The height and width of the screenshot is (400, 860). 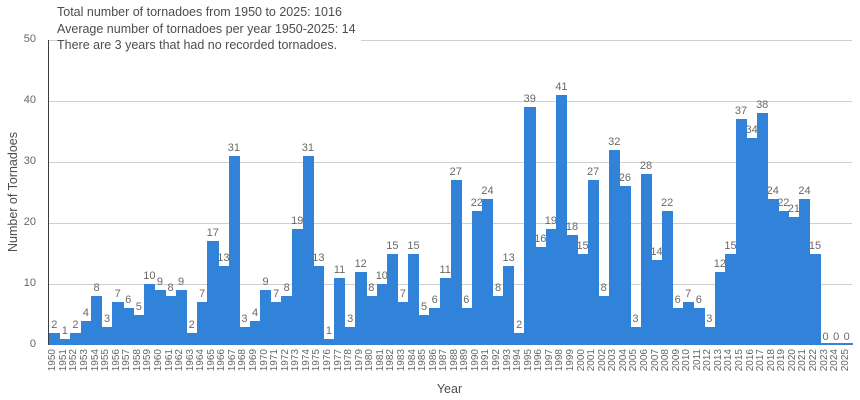 I want to click on bar-1989, so click(x=467, y=326).